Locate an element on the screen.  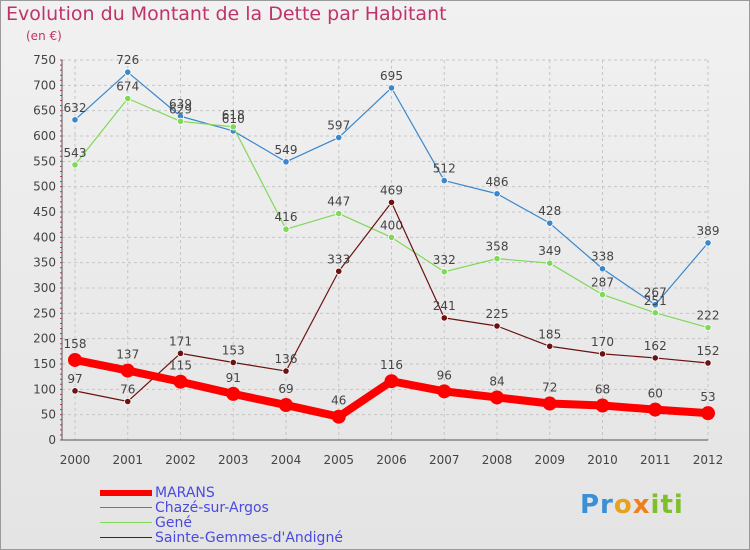
legend-swatch-gene is located at coordinates (126, 522).